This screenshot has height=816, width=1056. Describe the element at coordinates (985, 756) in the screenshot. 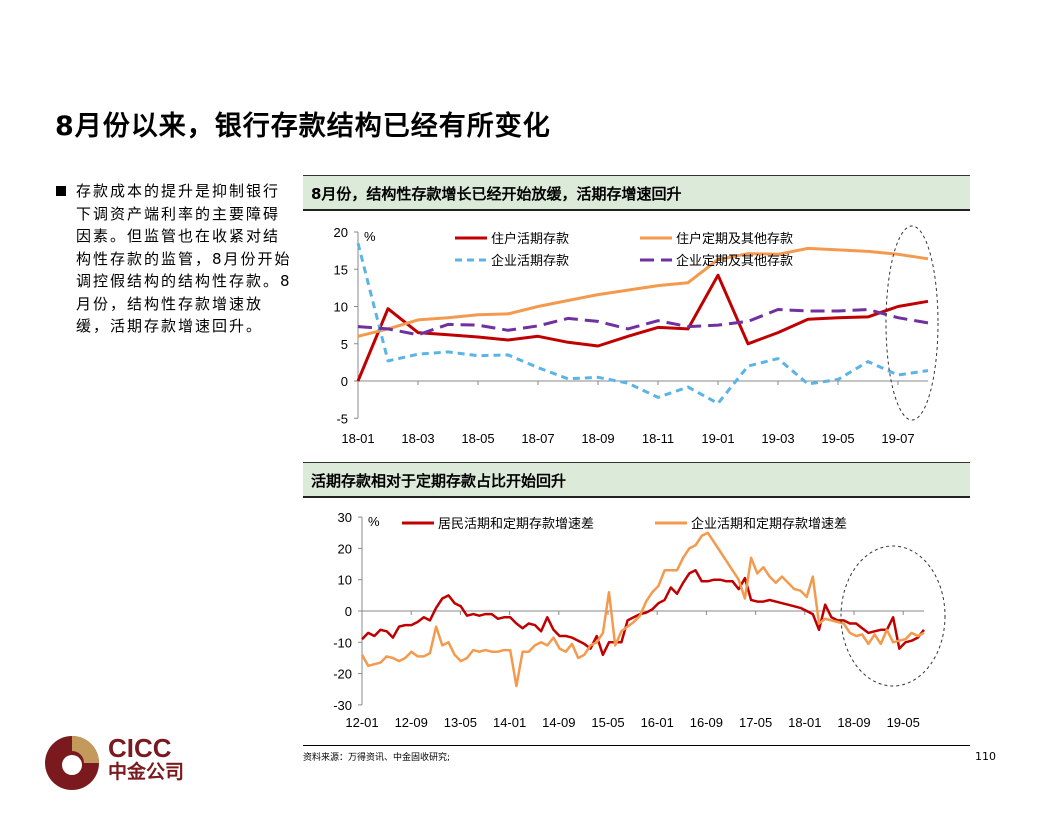

I see `page-number: 110` at that location.